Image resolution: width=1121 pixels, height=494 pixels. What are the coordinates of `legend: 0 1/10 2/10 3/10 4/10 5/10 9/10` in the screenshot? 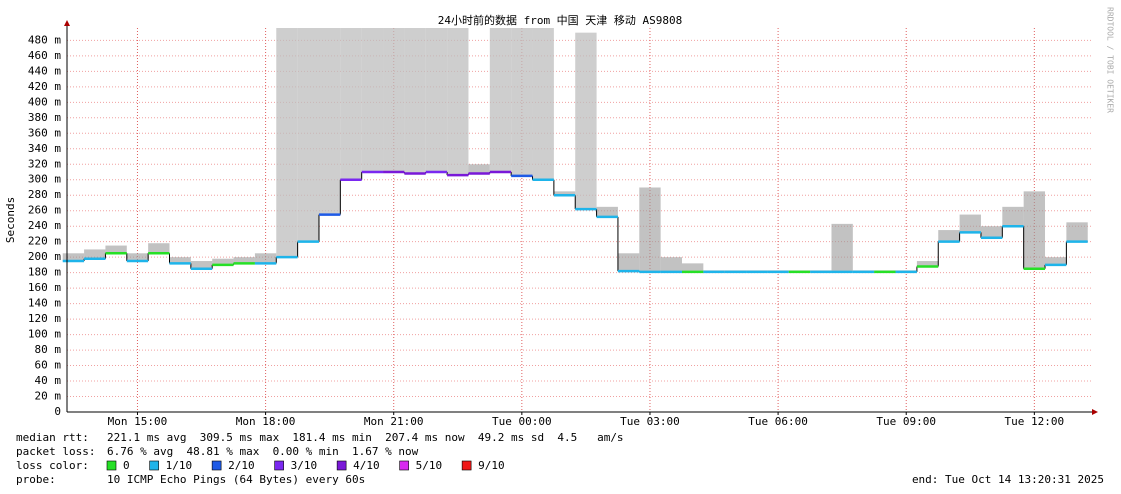 It's located at (305, 465).